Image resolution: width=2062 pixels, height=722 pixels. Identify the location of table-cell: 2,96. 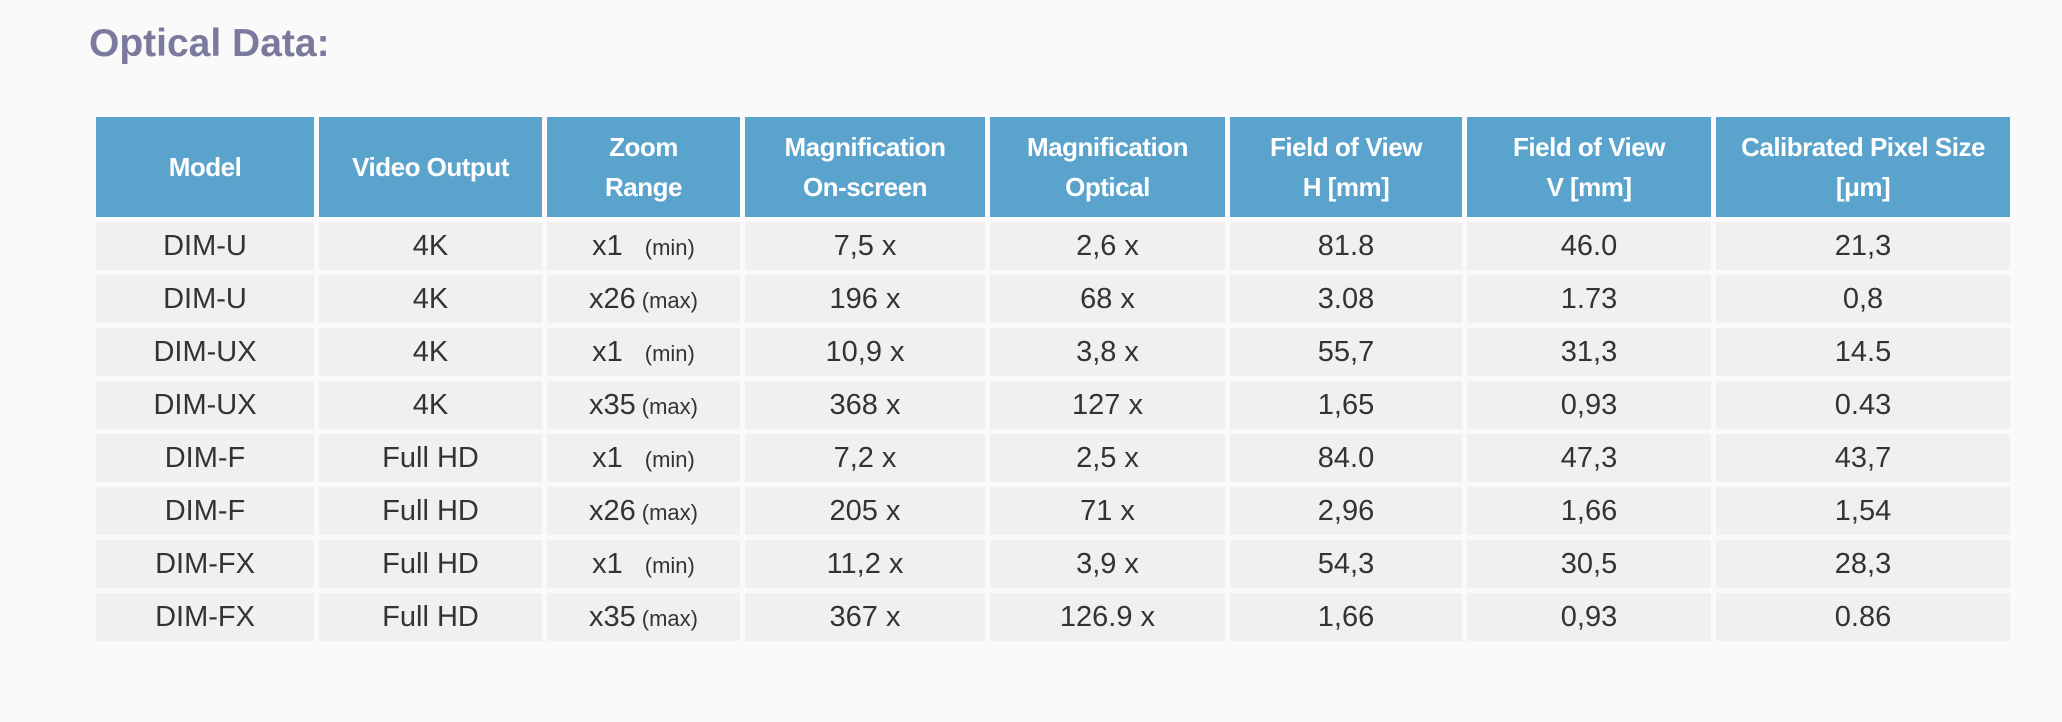
(1346, 511).